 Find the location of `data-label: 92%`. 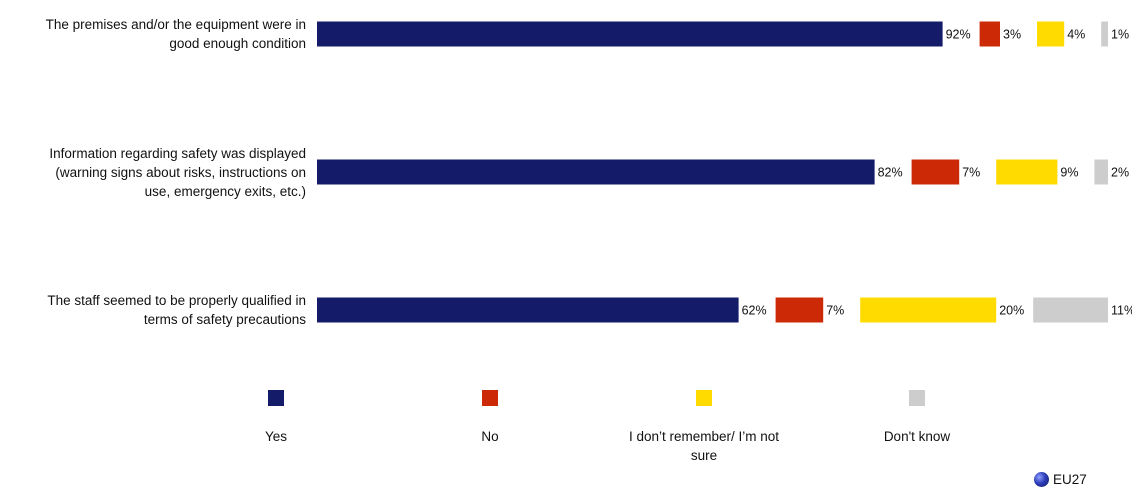

data-label: 92% is located at coordinates (958, 35).